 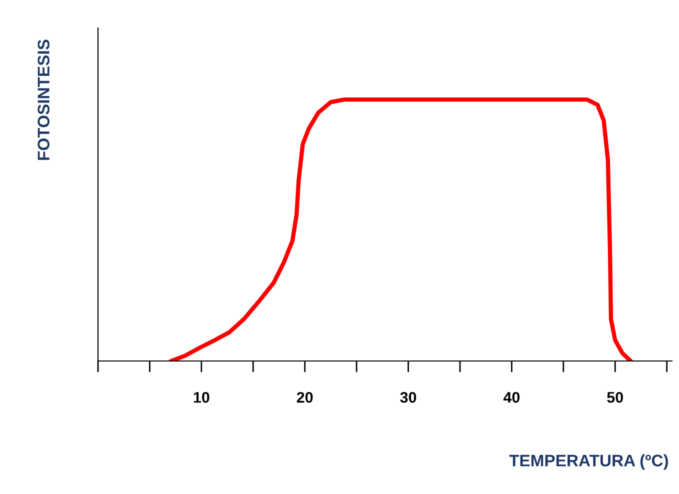 What do you see at coordinates (588, 462) in the screenshot?
I see `x-axis-title: TEMPERATURA (ºC)` at bounding box center [588, 462].